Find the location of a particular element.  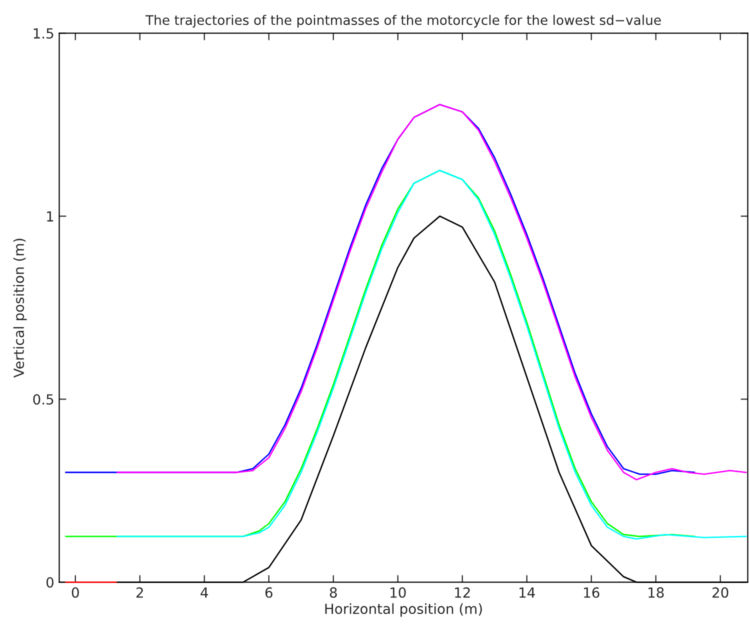

x-tick-label: 8 is located at coordinates (333, 592).